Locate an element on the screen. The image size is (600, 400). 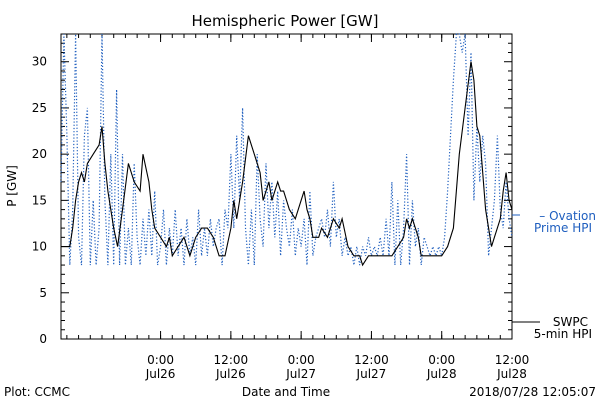
swpc-legend-label-line2: 5-min HPI is located at coordinates (563, 334).